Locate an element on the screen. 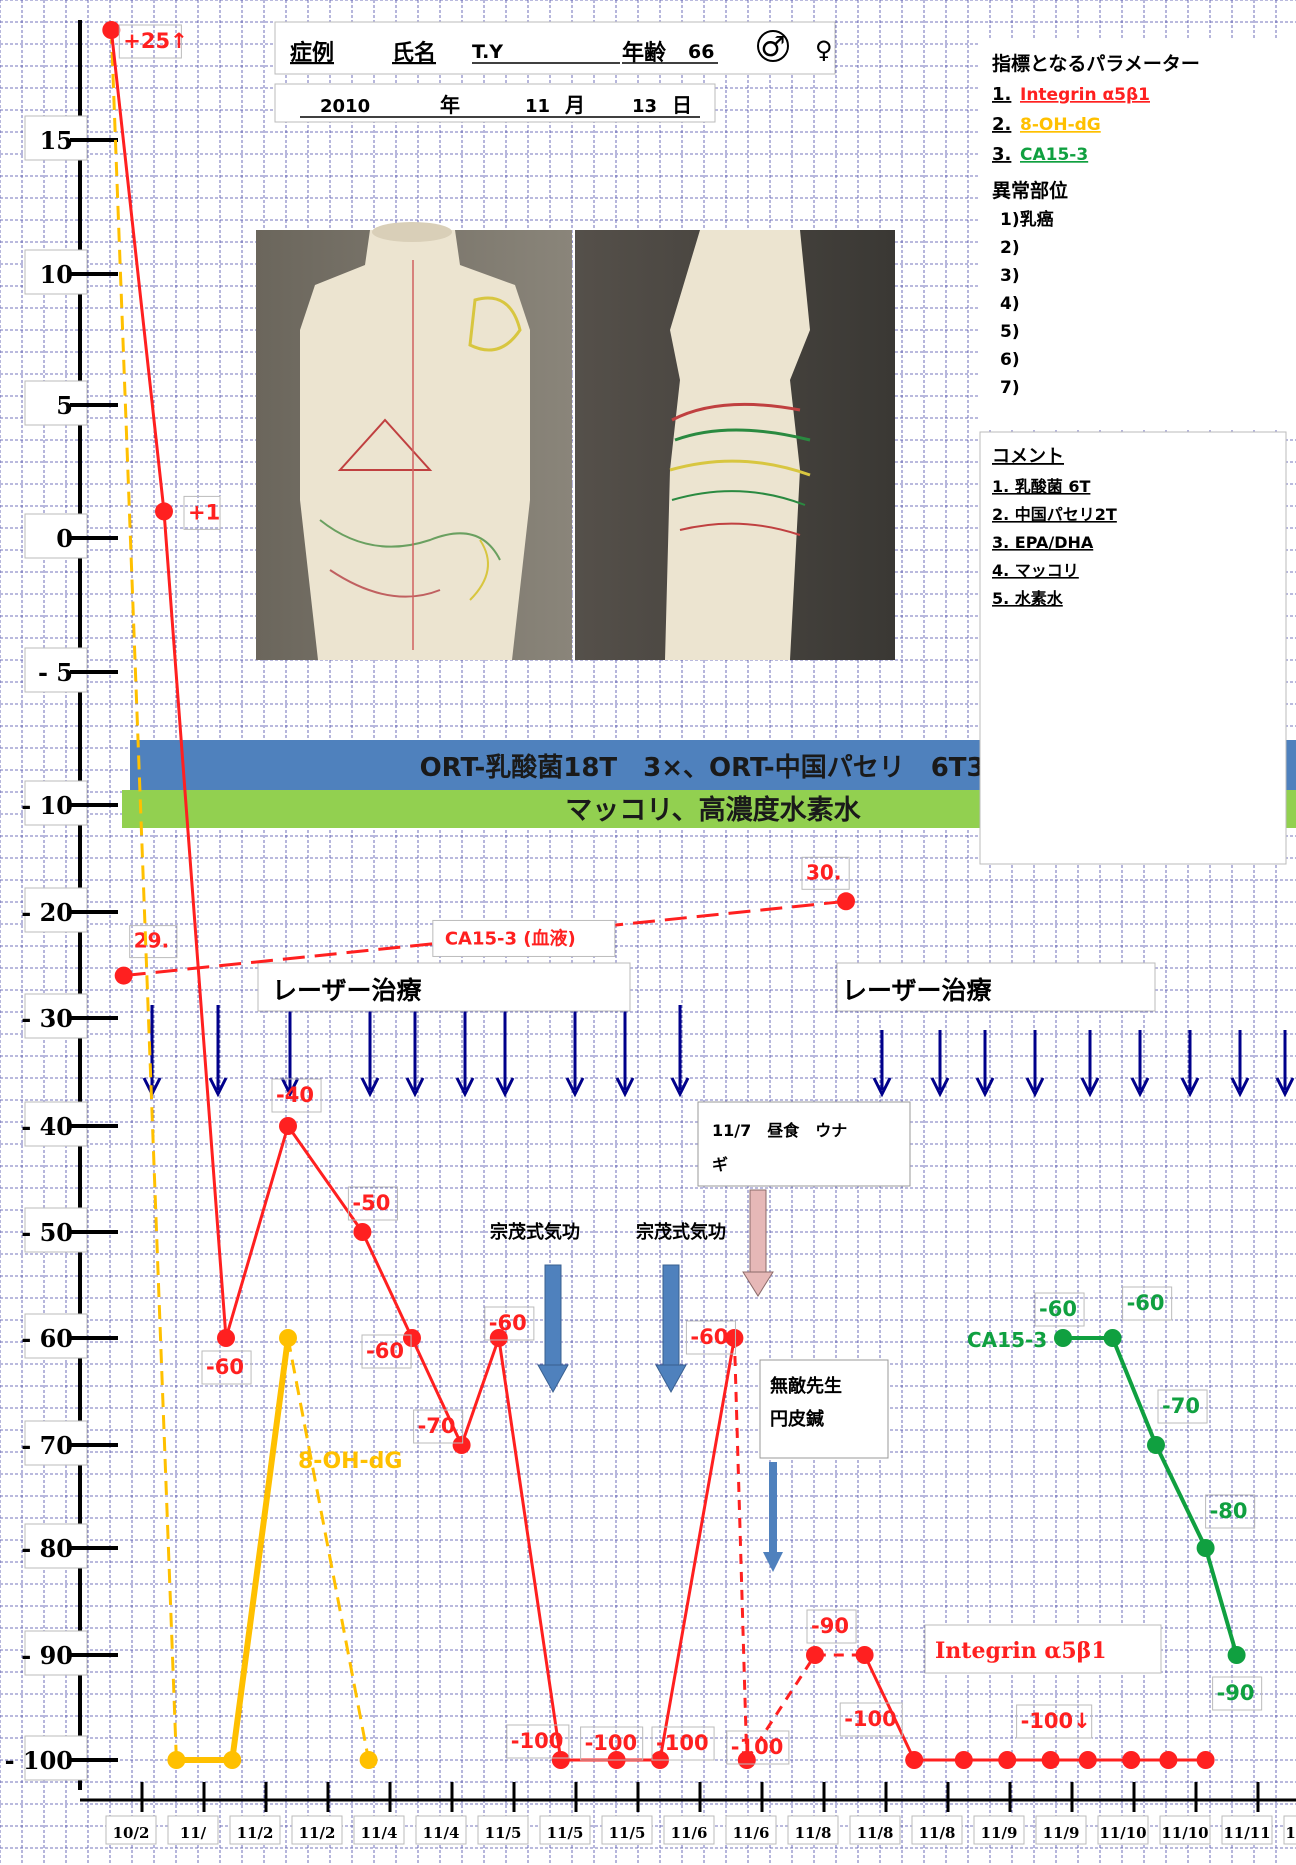 This screenshot has width=1296, height=1865. qigong-label-2: 宗茂式気功 is located at coordinates (681, 1232).